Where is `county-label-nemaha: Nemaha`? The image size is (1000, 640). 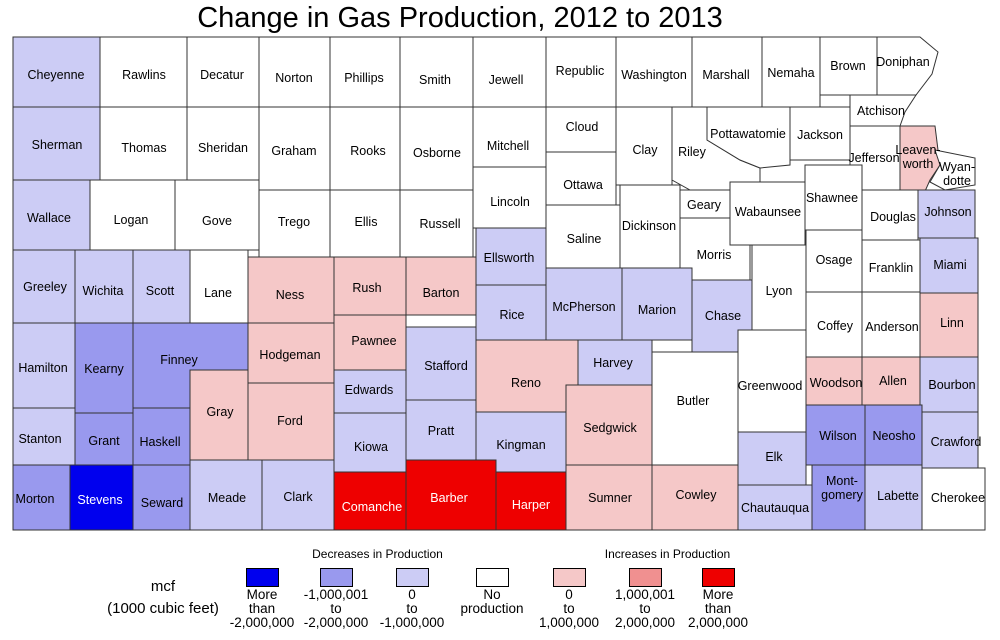 county-label-nemaha: Nemaha is located at coordinates (790, 73).